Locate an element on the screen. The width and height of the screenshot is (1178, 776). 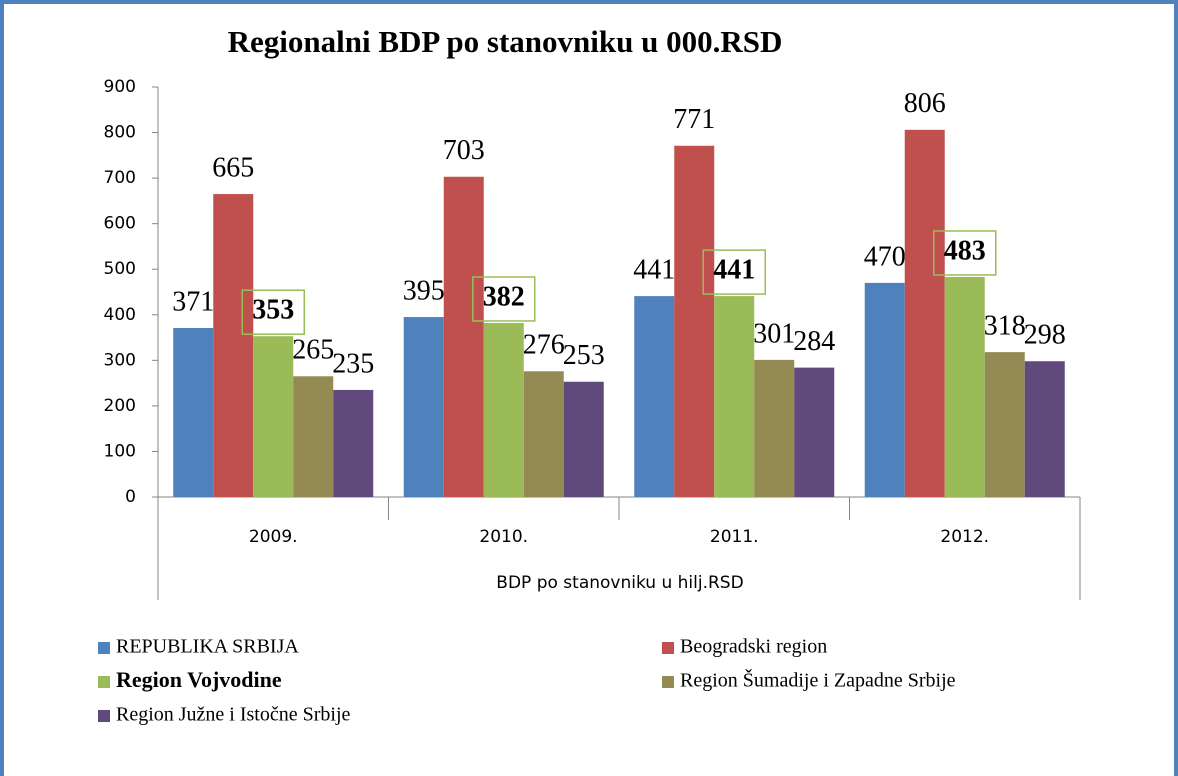
data-label: 771 is located at coordinates (694, 119).